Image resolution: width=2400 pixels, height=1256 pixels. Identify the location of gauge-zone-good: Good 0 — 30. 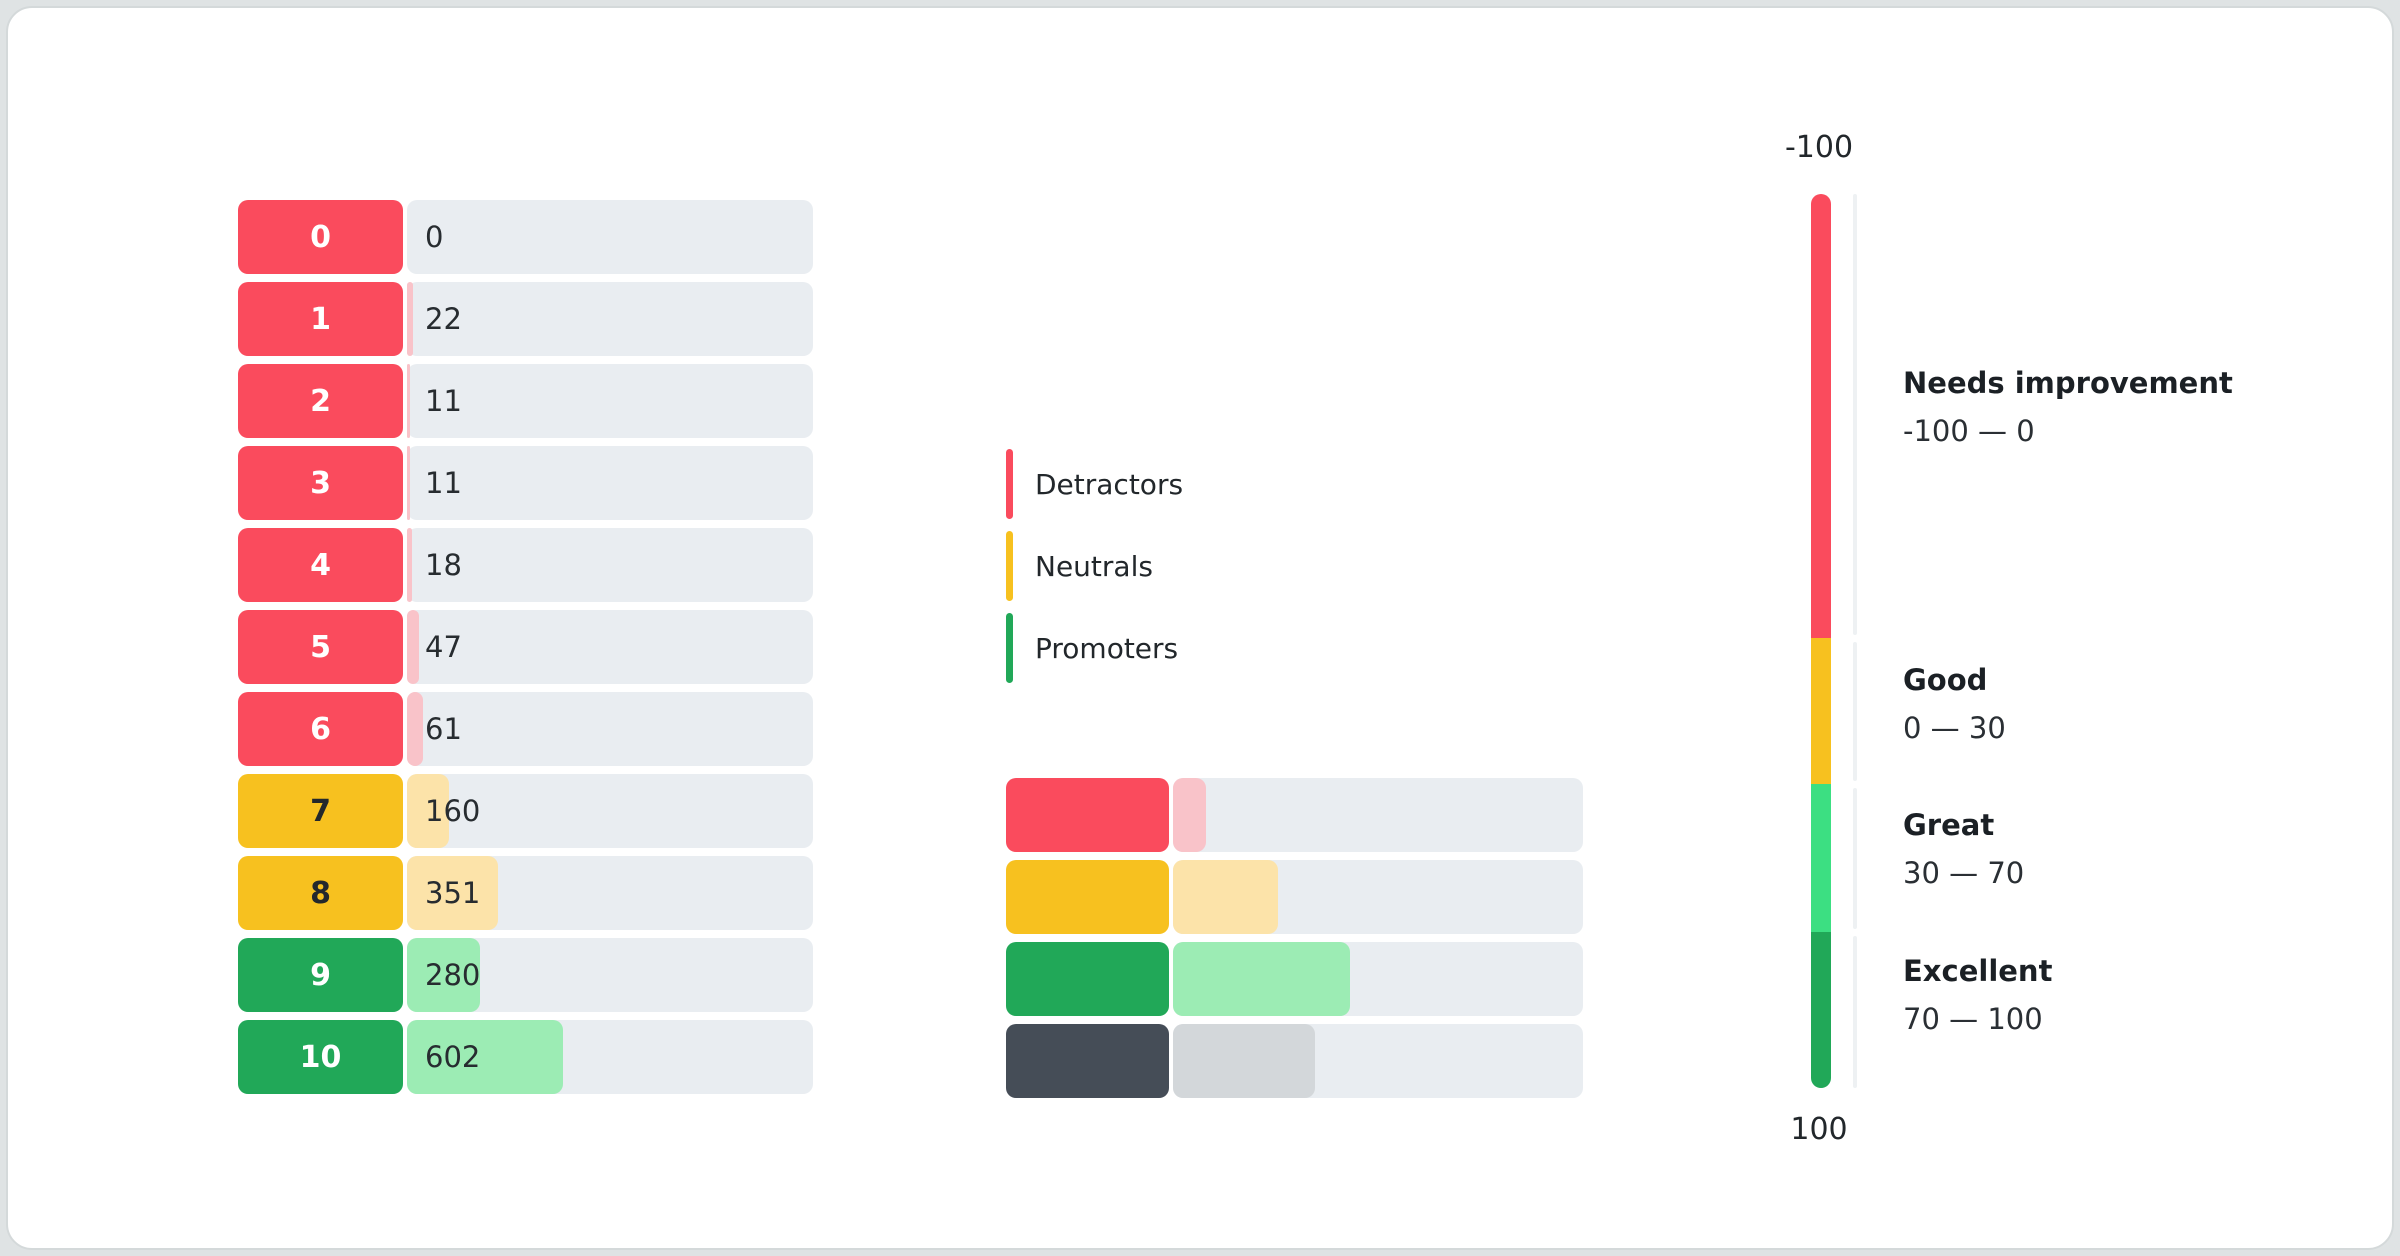
(2113, 704).